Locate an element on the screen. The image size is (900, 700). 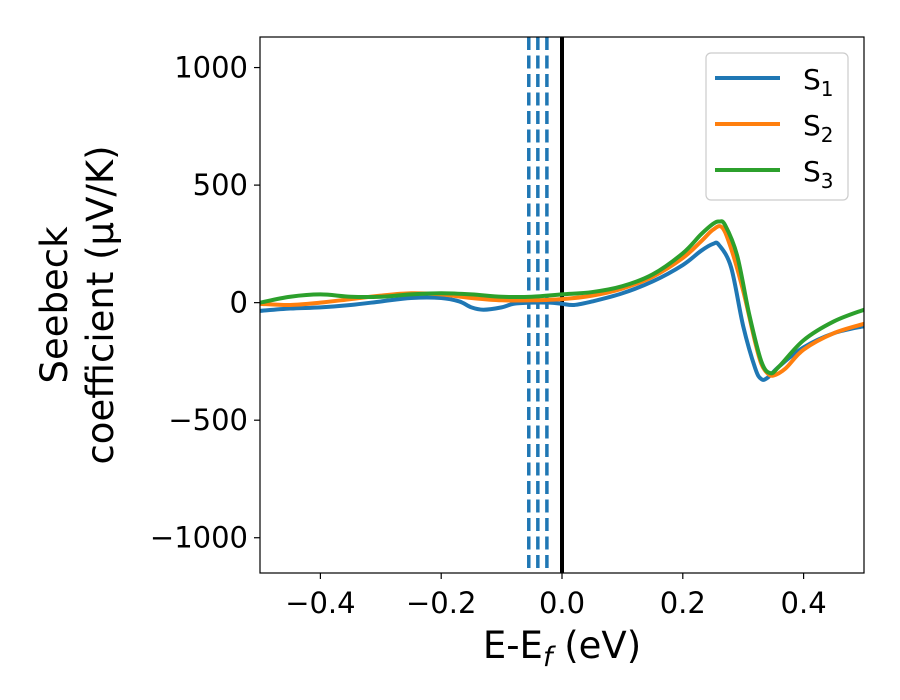
x-tick-label: 0.2 is located at coordinates (683, 603).